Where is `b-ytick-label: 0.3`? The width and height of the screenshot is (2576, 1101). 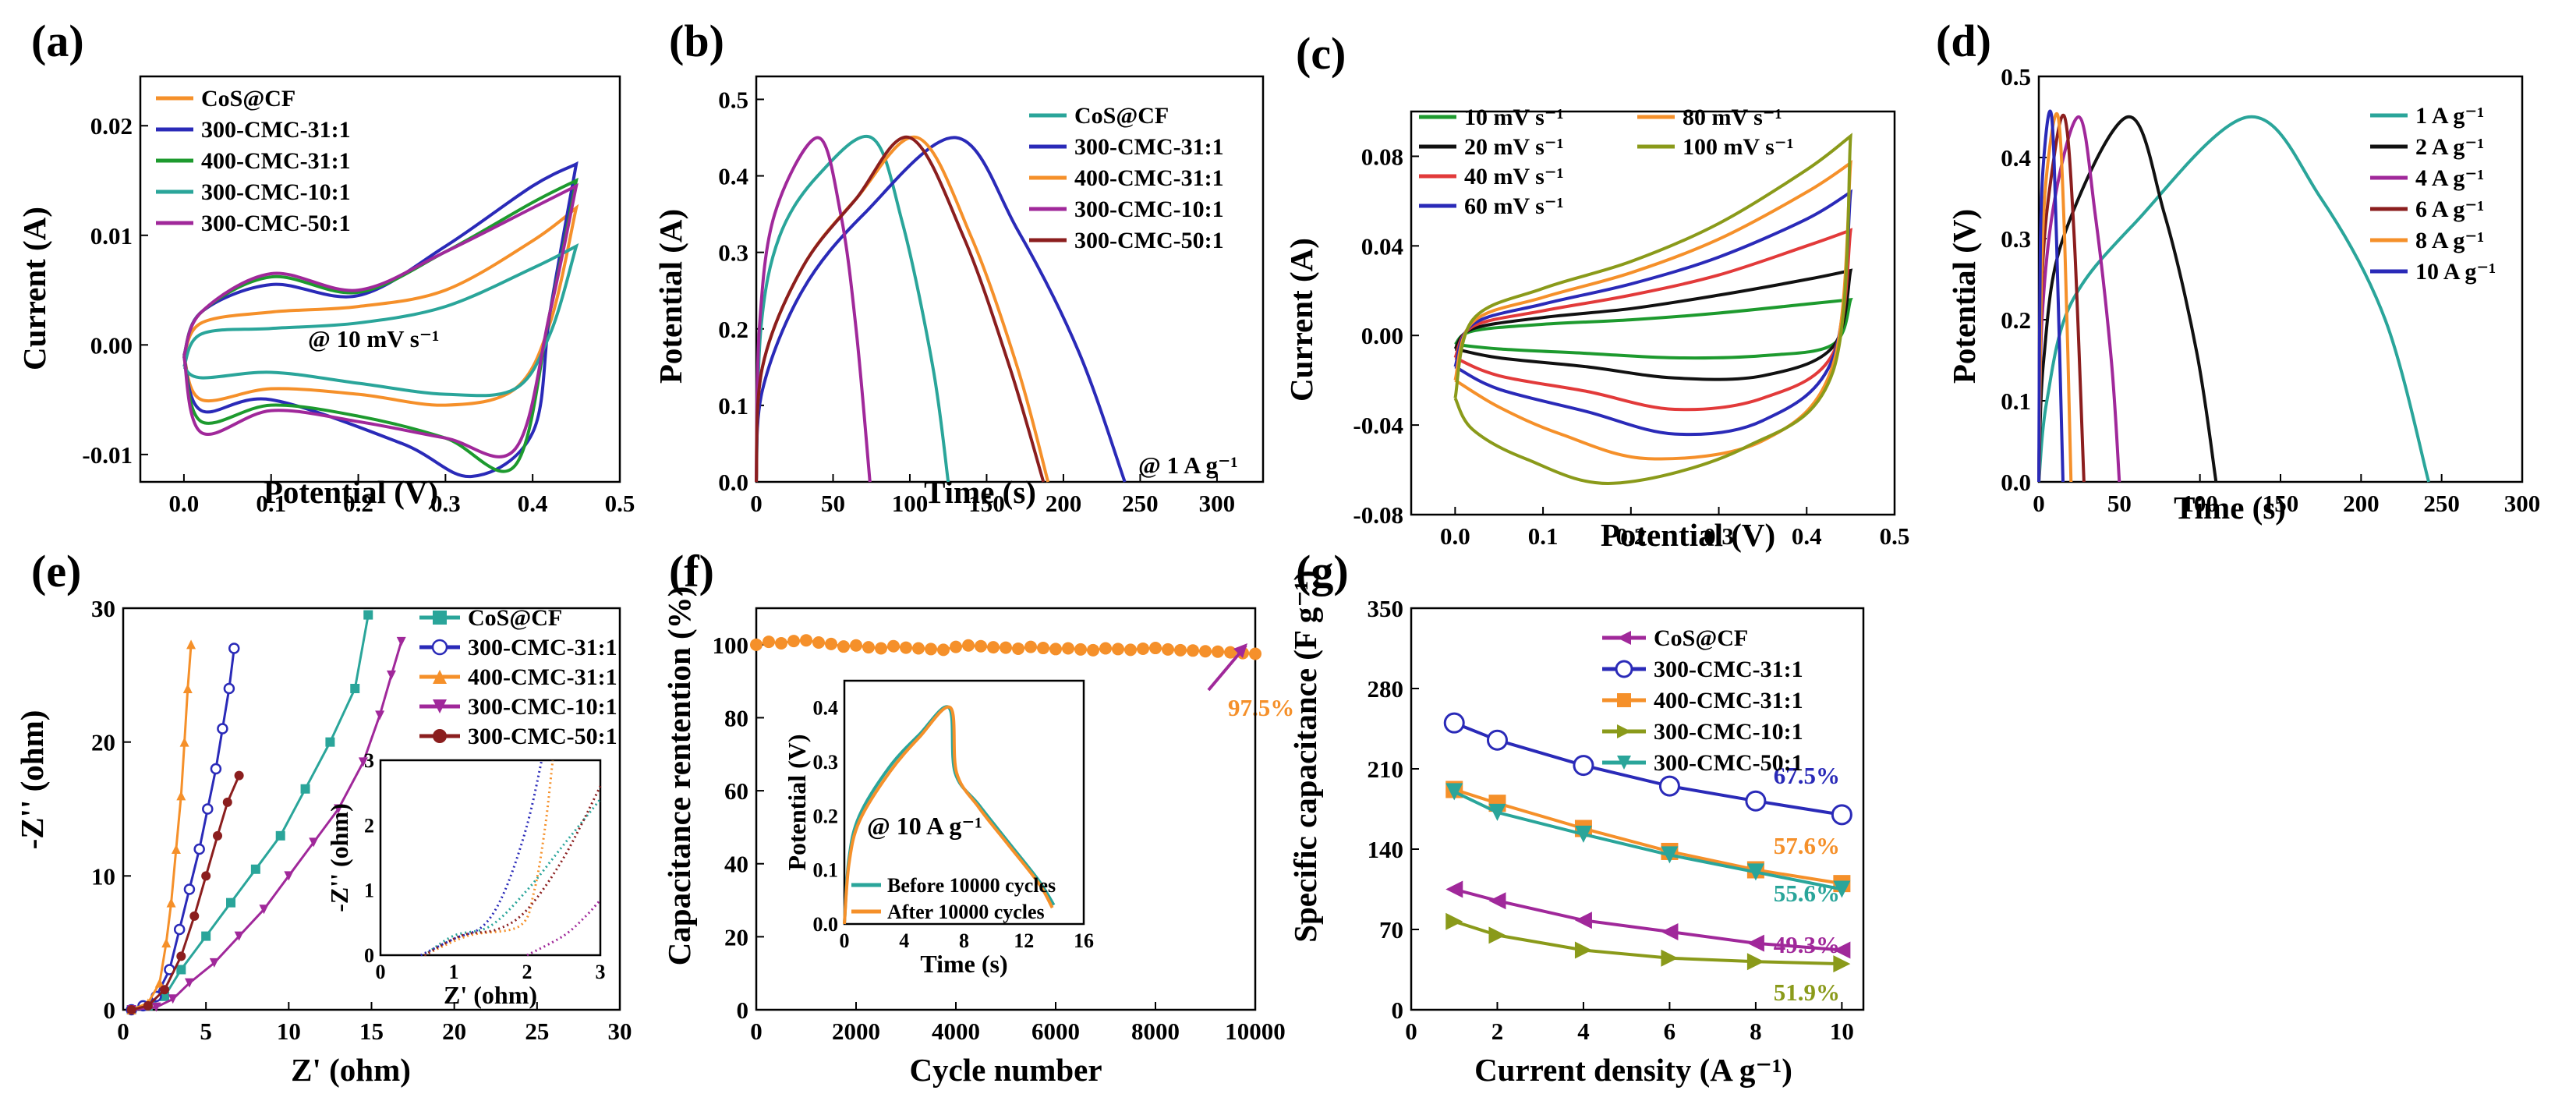
b-ytick-label: 0.3 is located at coordinates (733, 253).